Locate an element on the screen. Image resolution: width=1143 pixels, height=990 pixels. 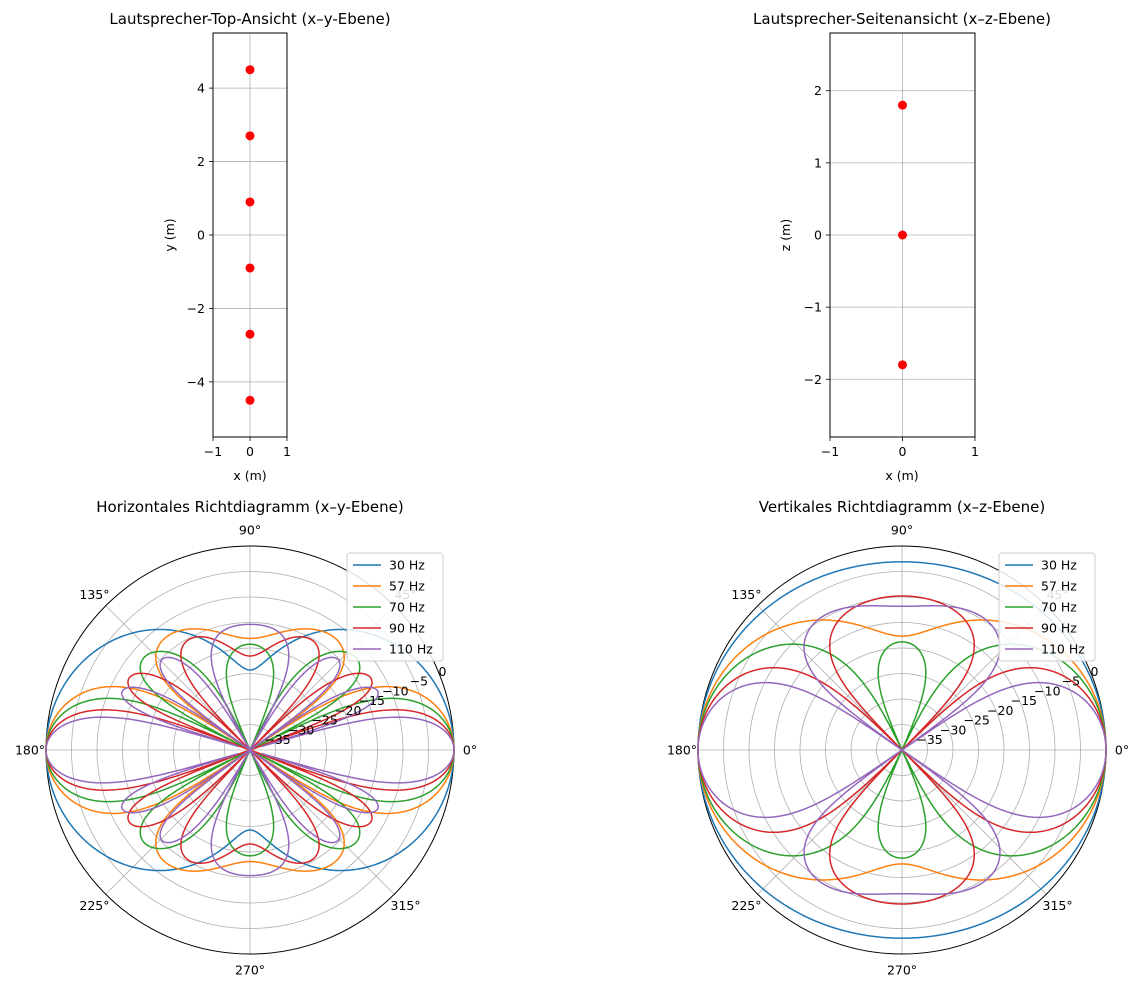
y-axis-label: z (m) is located at coordinates (785, 235).